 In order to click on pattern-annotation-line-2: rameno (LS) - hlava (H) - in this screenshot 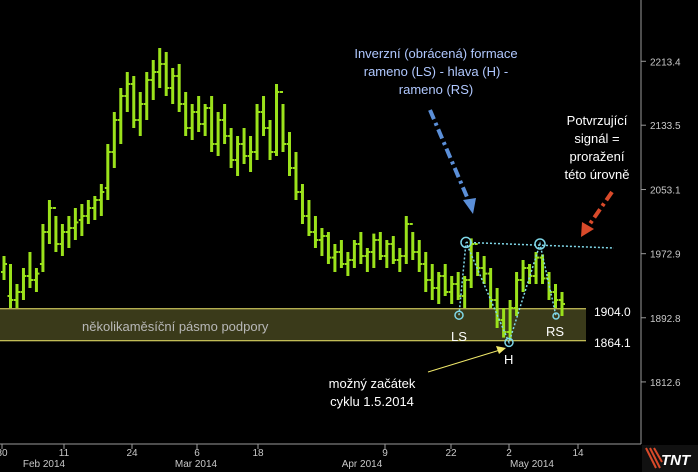, I will do `click(436, 71)`.